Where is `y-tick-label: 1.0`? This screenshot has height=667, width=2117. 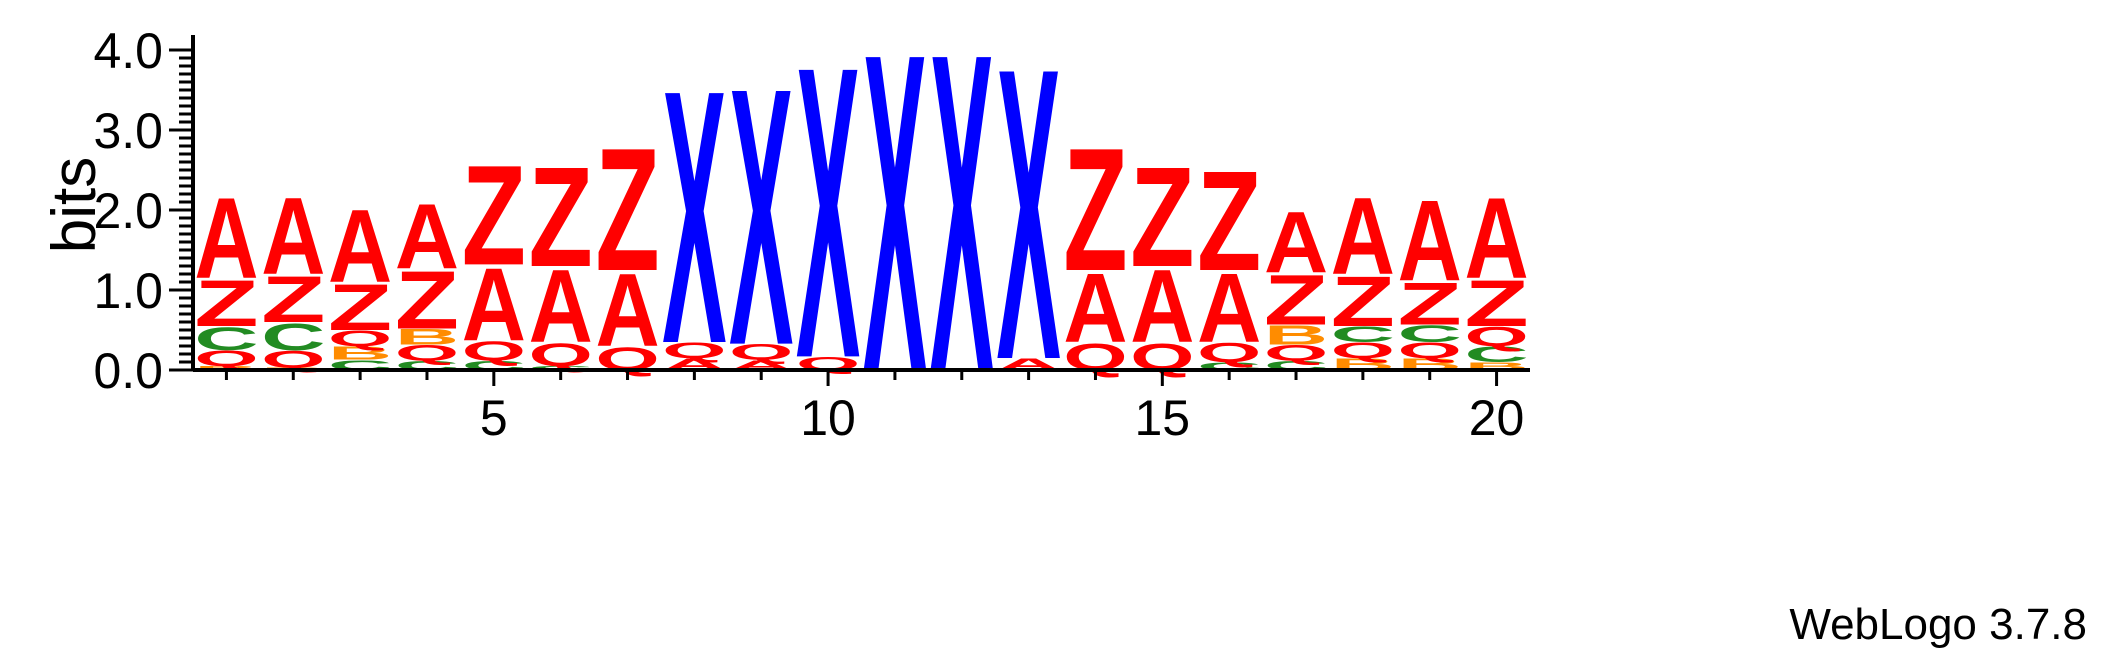 y-tick-label: 1.0 is located at coordinates (128, 291).